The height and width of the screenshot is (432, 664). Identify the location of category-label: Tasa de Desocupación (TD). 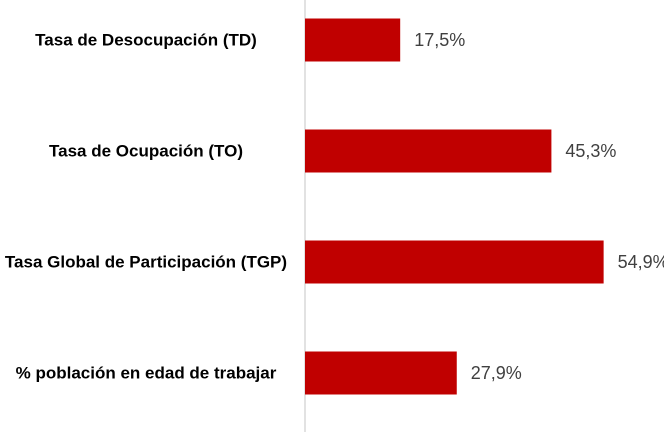
(146, 40).